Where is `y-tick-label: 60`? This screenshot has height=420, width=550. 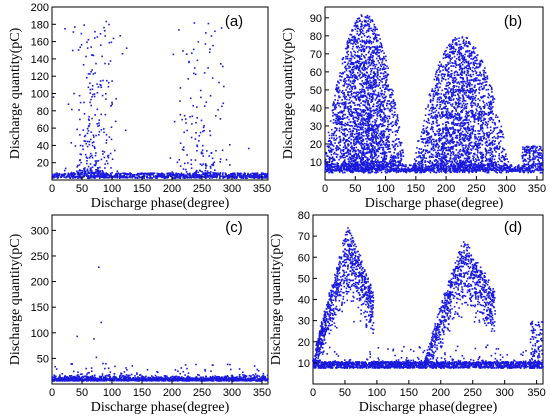
y-tick-label: 60 is located at coordinates (43, 129).